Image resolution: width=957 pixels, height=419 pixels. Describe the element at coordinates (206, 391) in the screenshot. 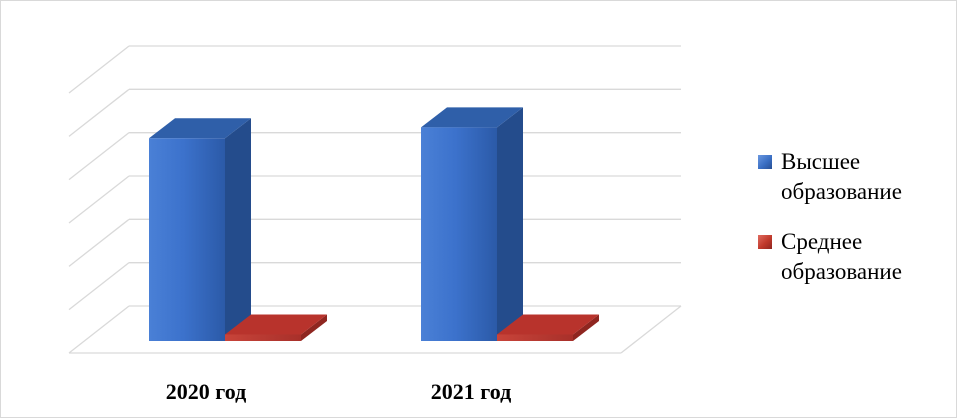

I see `category-label-0: 2020 год` at that location.